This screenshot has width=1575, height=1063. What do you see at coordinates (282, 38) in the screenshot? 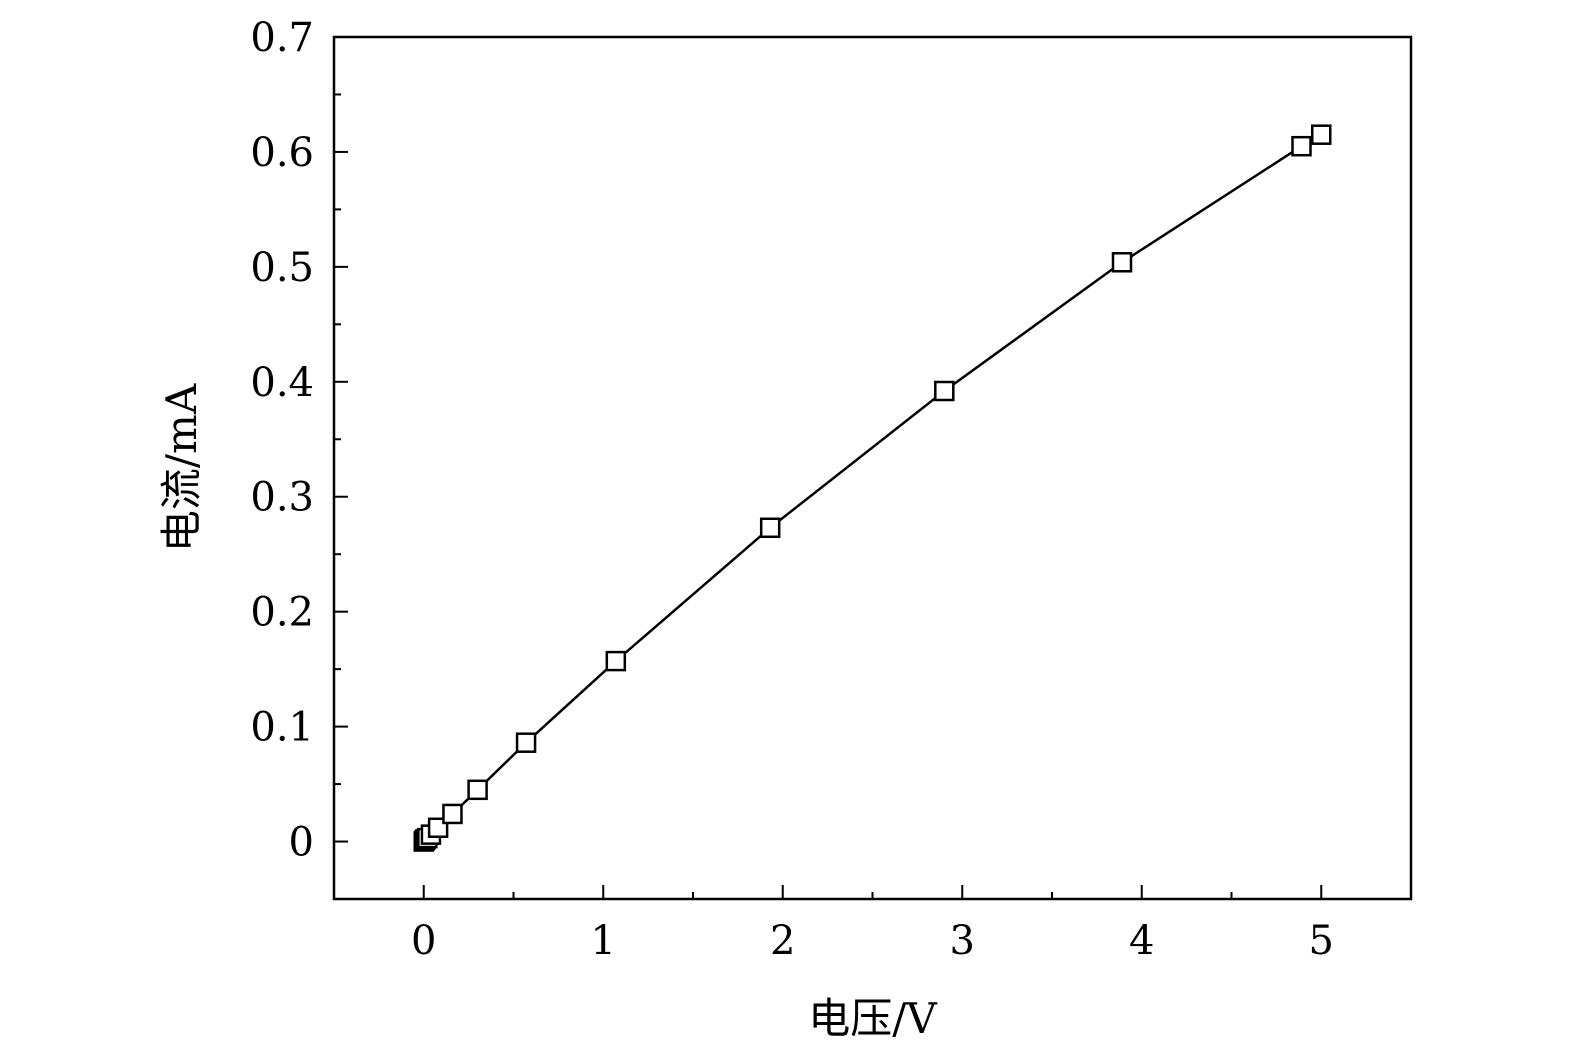
I see `y-tick-label: 0.7` at bounding box center [282, 38].